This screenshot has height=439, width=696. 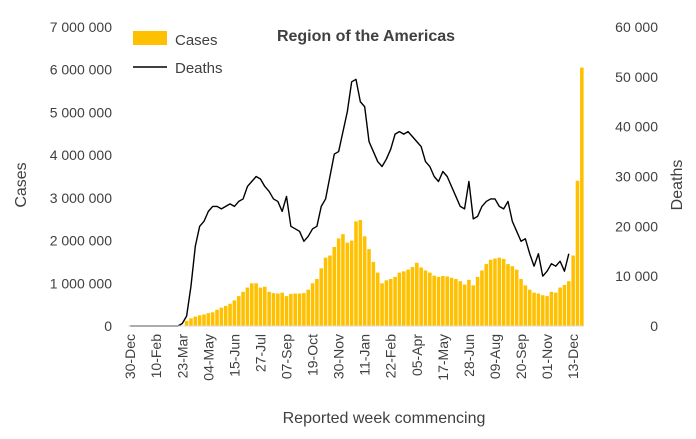 What do you see at coordinates (573, 356) in the screenshot?
I see `x-tick-label: 13-Dec` at bounding box center [573, 356].